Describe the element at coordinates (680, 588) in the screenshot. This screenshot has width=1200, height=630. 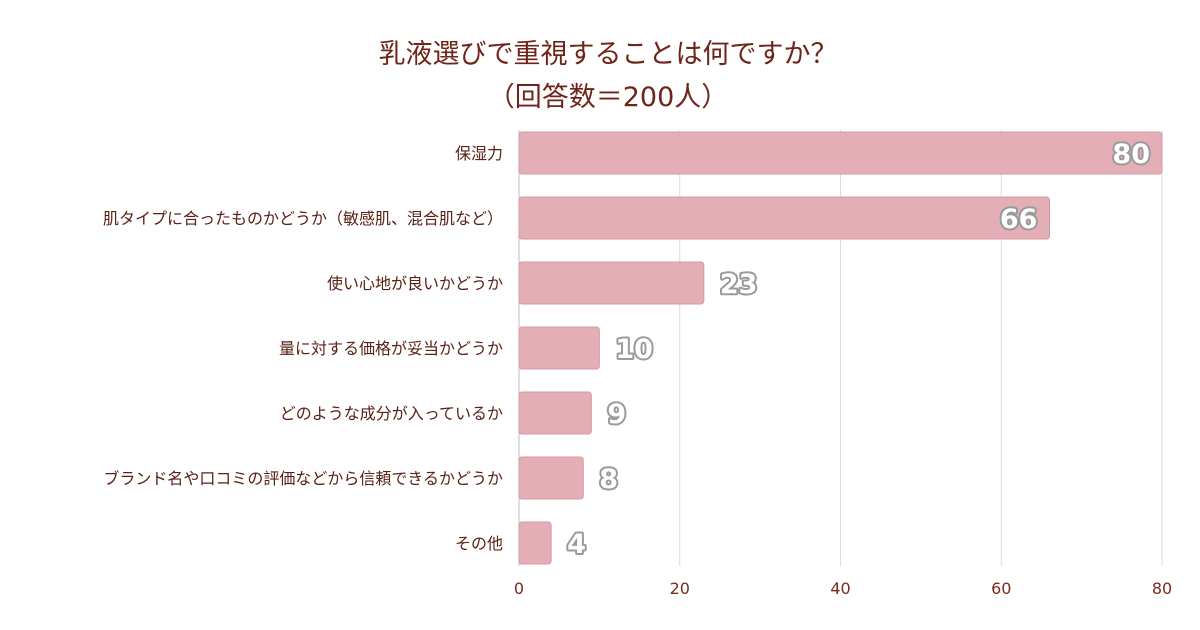
I see `x-tick-label-20: 20` at that location.